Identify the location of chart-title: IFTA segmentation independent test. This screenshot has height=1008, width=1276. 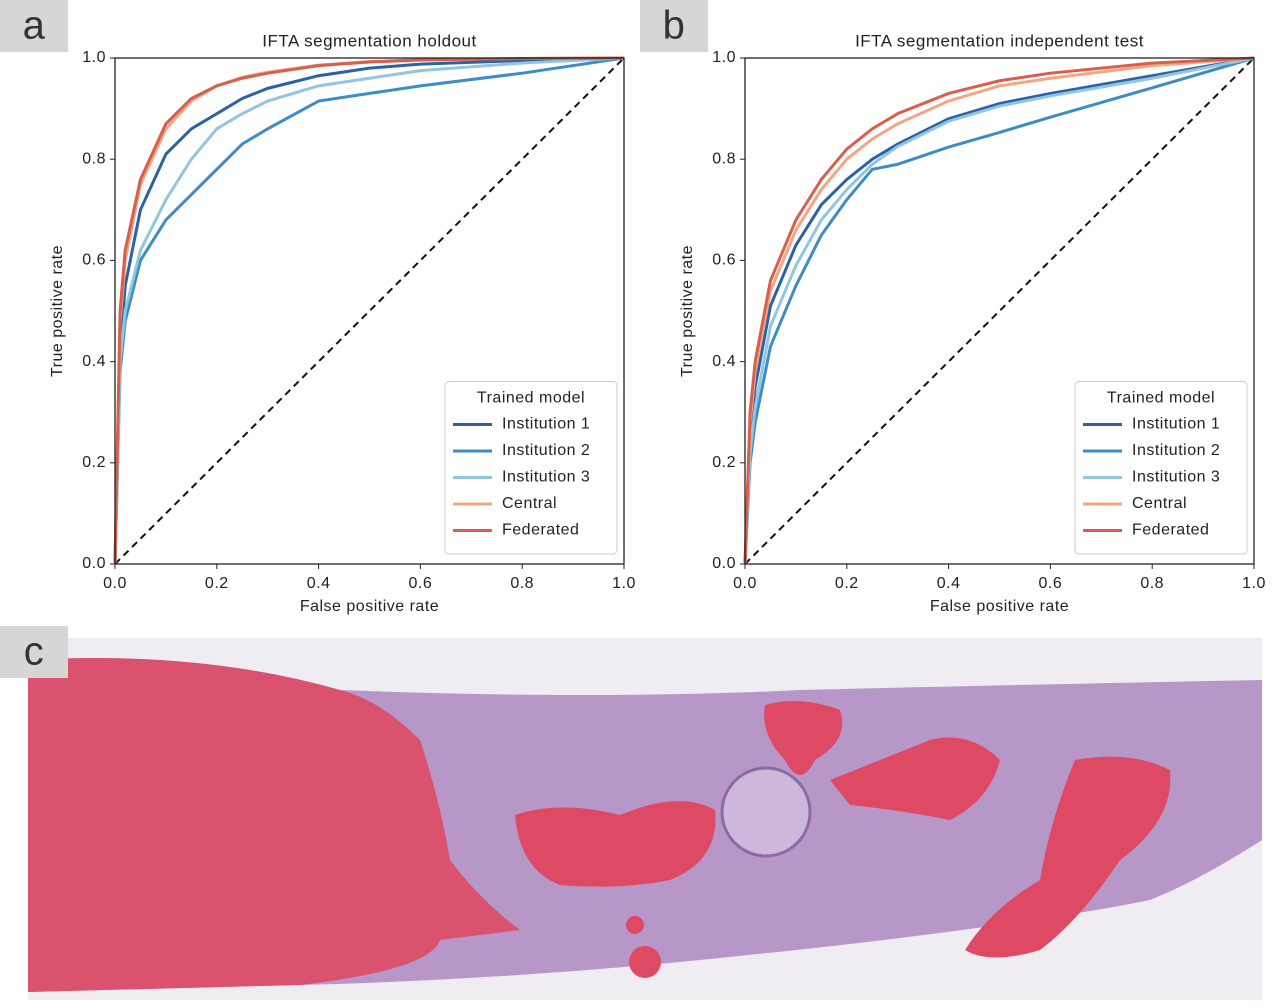
(999, 40).